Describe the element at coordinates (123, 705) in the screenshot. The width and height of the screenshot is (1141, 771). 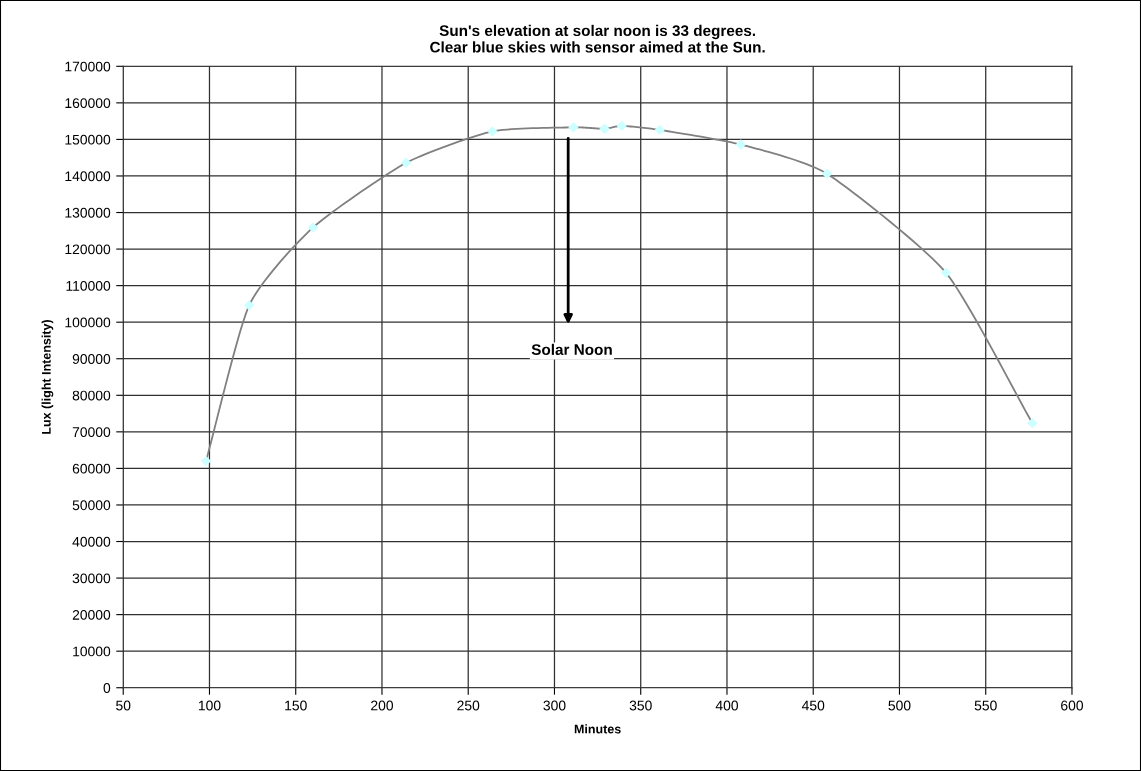
I see `x-tick-label: 50` at that location.